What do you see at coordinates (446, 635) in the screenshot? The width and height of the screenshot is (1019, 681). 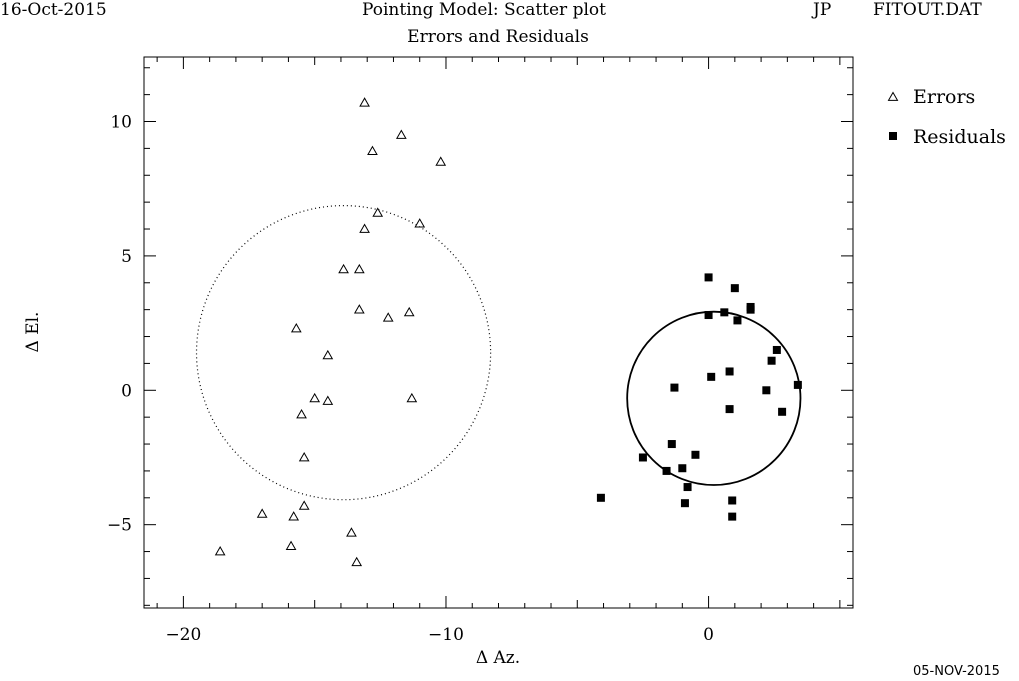 I see `x-tick-label: −10` at bounding box center [446, 635].